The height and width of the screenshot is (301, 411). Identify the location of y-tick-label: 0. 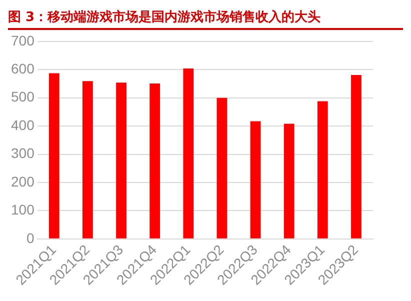
(30, 238).